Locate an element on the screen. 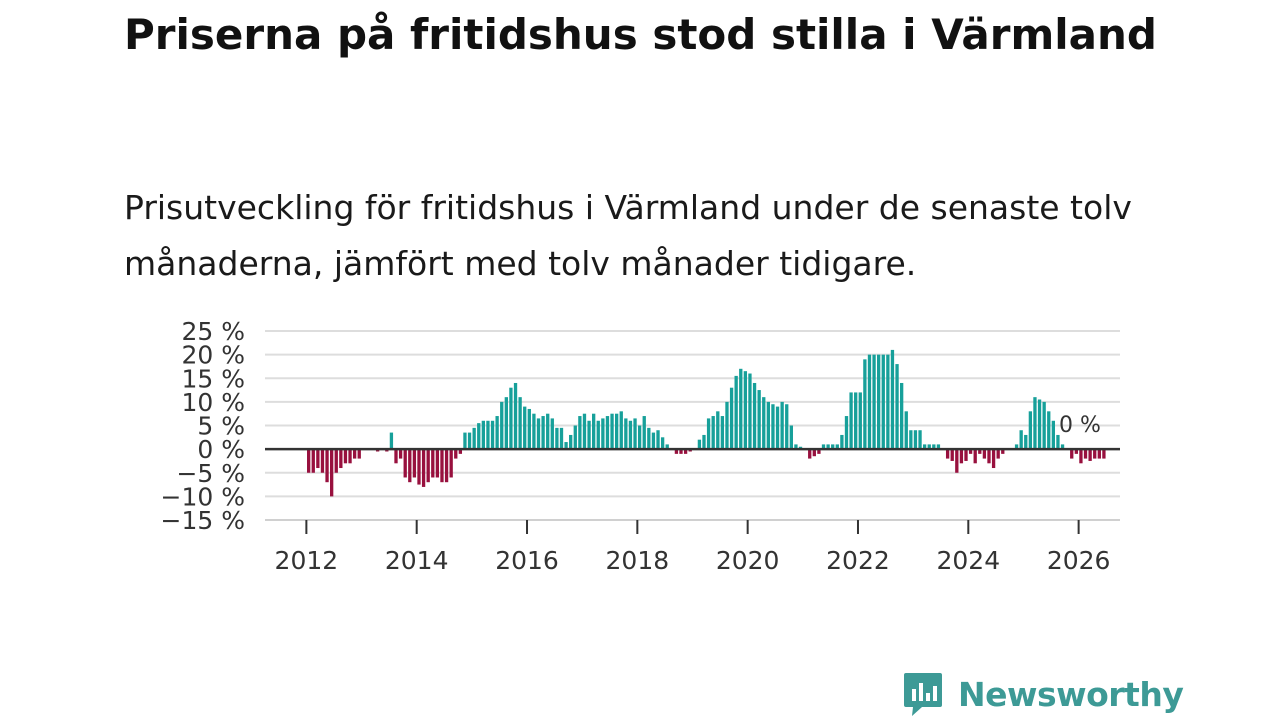 This screenshot has width=1280, height=720. y-tick-label: −5 % is located at coordinates (210, 473).